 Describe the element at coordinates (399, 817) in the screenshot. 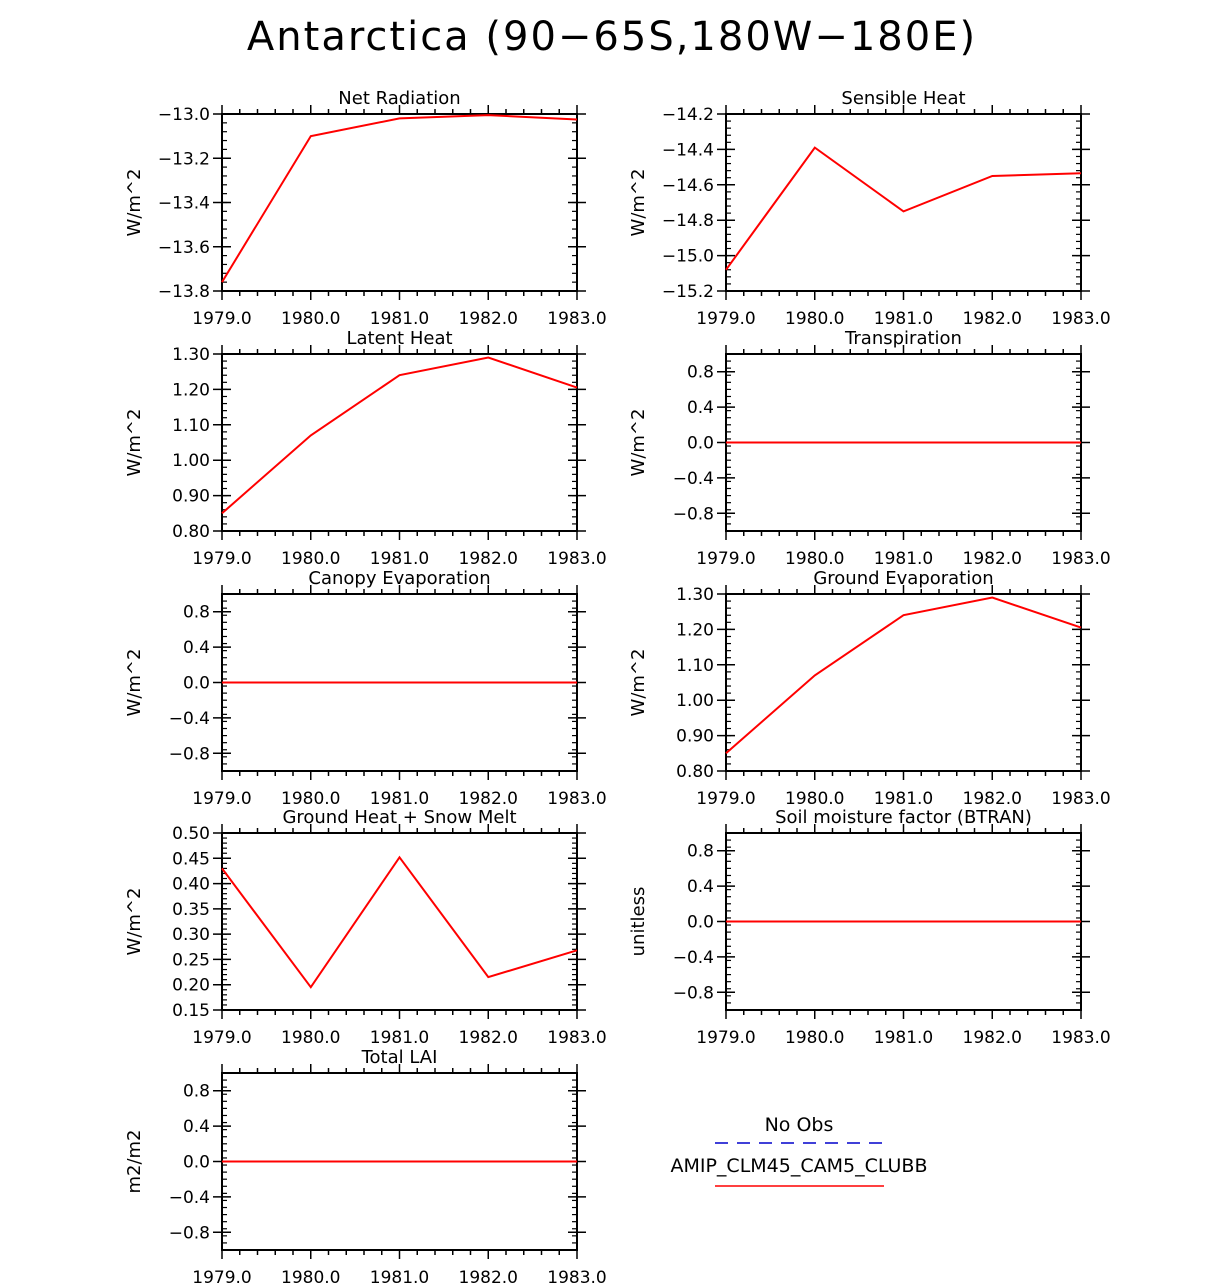

I see `panel-title: Ground Heat + Snow Melt` at that location.